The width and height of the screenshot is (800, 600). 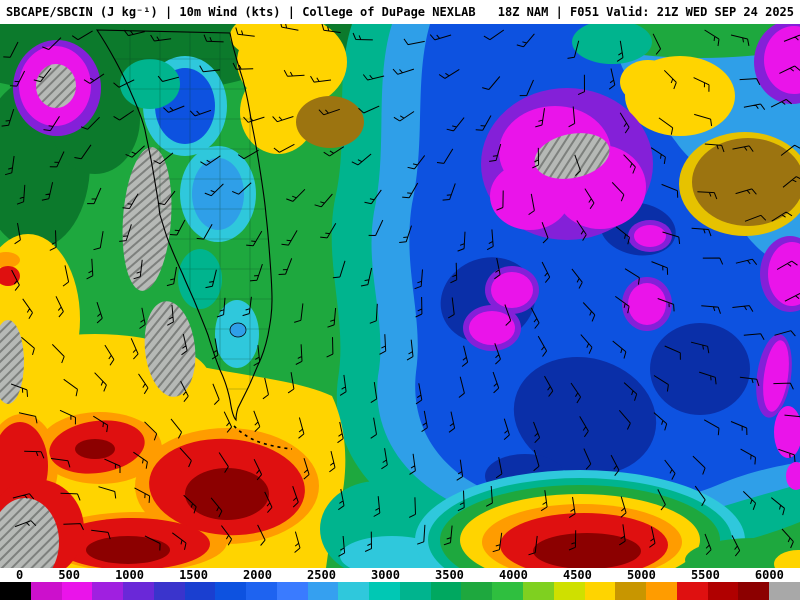 I want to click on colorbar-tick-label: 500, so click(x=69, y=575).